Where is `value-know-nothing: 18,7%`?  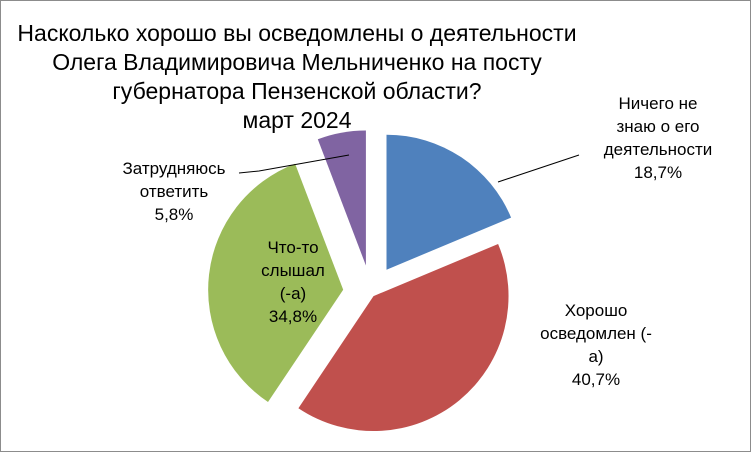 value-know-nothing: 18,7% is located at coordinates (658, 172).